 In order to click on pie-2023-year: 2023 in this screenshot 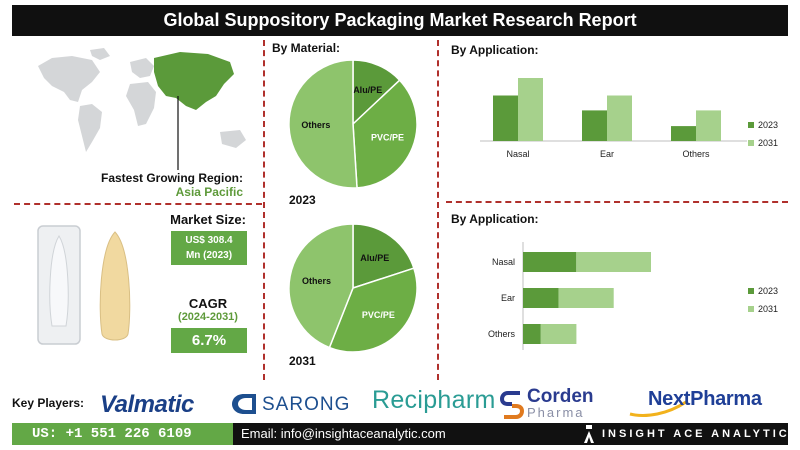, I will do `click(302, 200)`.